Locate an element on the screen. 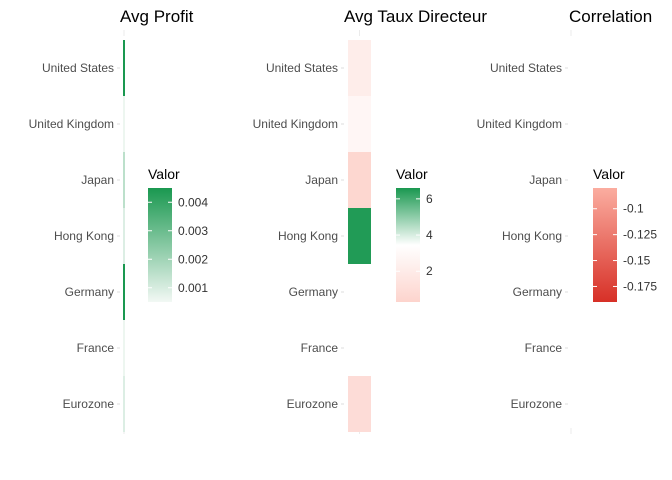 The height and width of the screenshot is (480, 672). legend-tick-label: 2 is located at coordinates (429, 271).